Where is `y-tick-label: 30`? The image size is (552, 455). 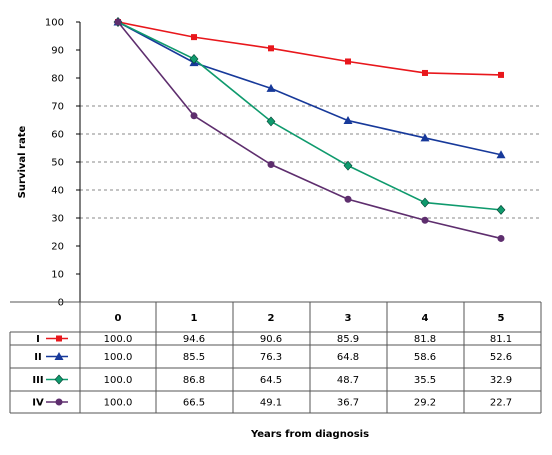
y-tick-label: 30 is located at coordinates (57, 219).